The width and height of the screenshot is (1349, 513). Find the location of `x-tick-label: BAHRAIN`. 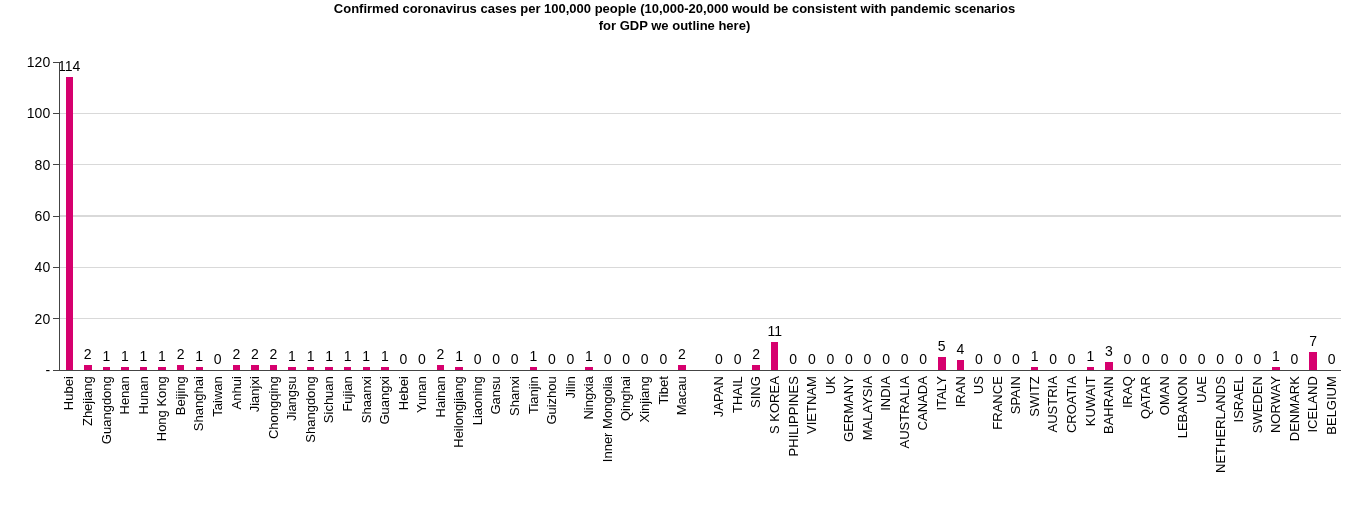

x-tick-label: BAHRAIN is located at coordinates (1109, 405).